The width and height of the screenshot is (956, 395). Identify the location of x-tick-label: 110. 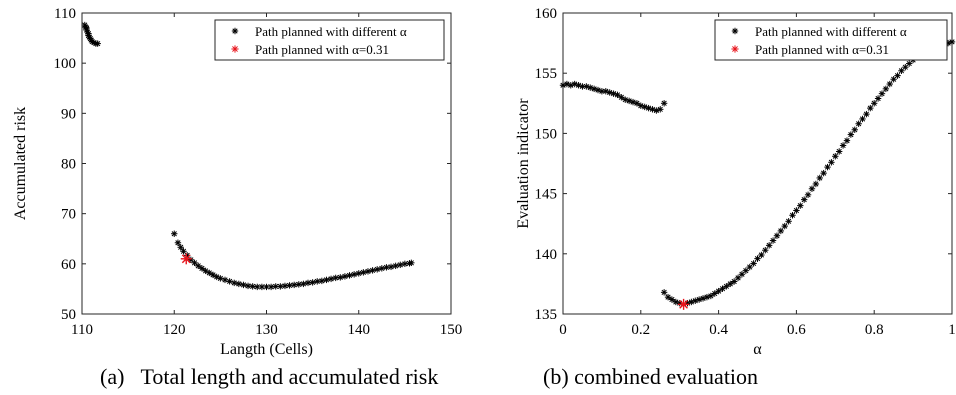
(82, 330).